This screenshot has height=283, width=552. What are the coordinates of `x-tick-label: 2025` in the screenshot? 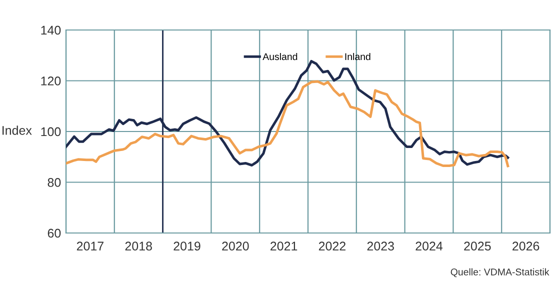 It's located at (477, 246).